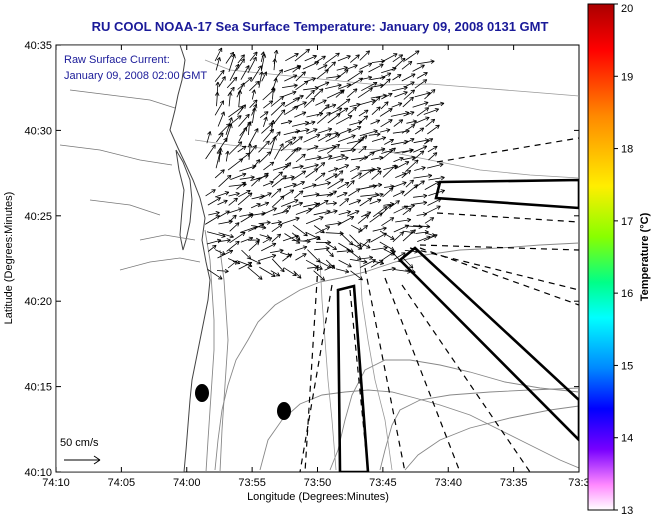 Image resolution: width=651 pixels, height=518 pixels. Describe the element at coordinates (184, 200) in the screenshot. I see `sandy-hook` at that location.